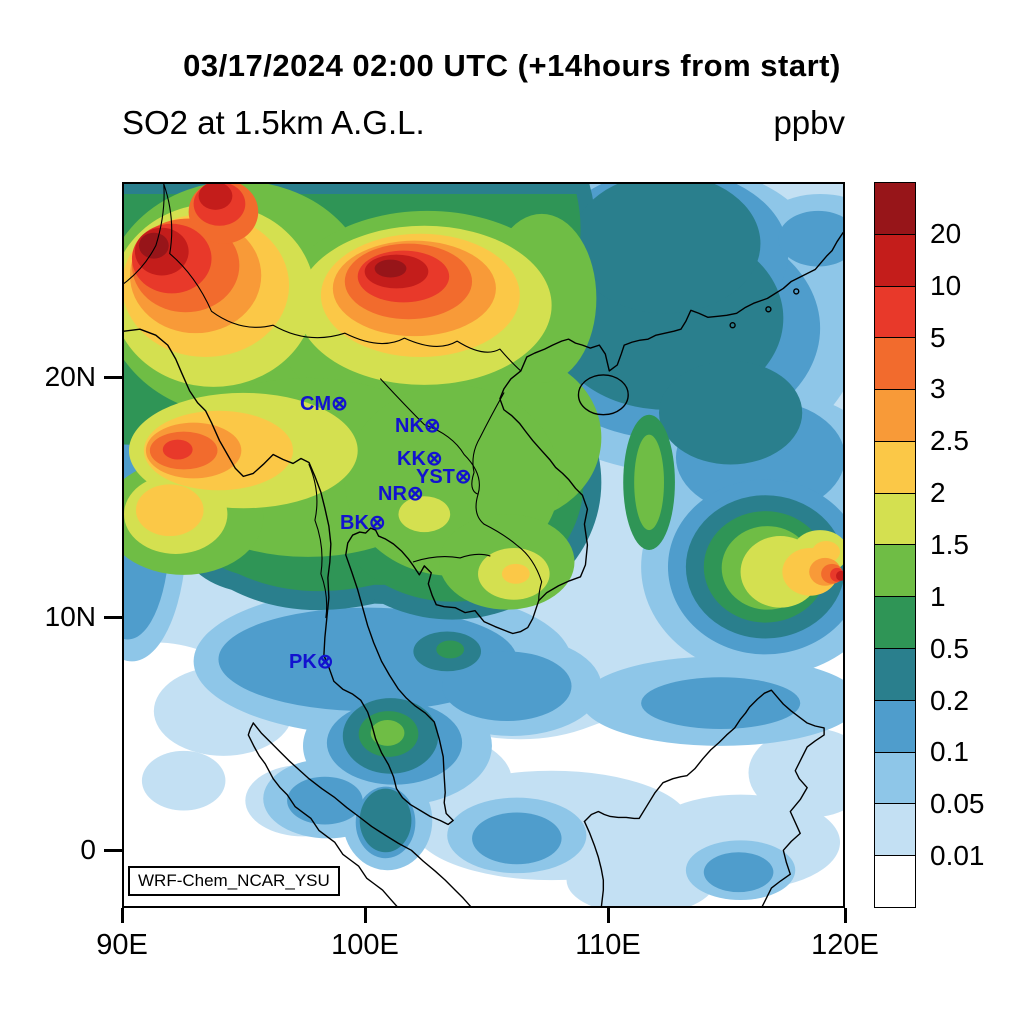 Image resolution: width=1024 pixels, height=1024 pixels. Describe the element at coordinates (809, 122) in the screenshot. I see `units-label: ppbv` at that location.